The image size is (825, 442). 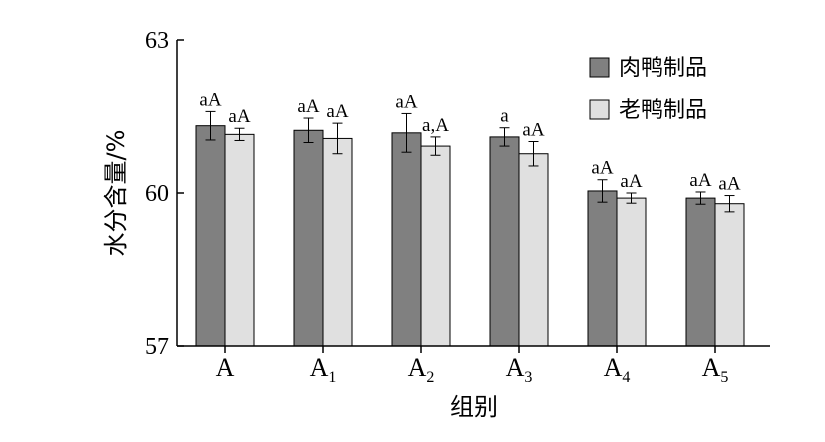 I want to click on x-tick-label: A1, so click(x=323, y=369).